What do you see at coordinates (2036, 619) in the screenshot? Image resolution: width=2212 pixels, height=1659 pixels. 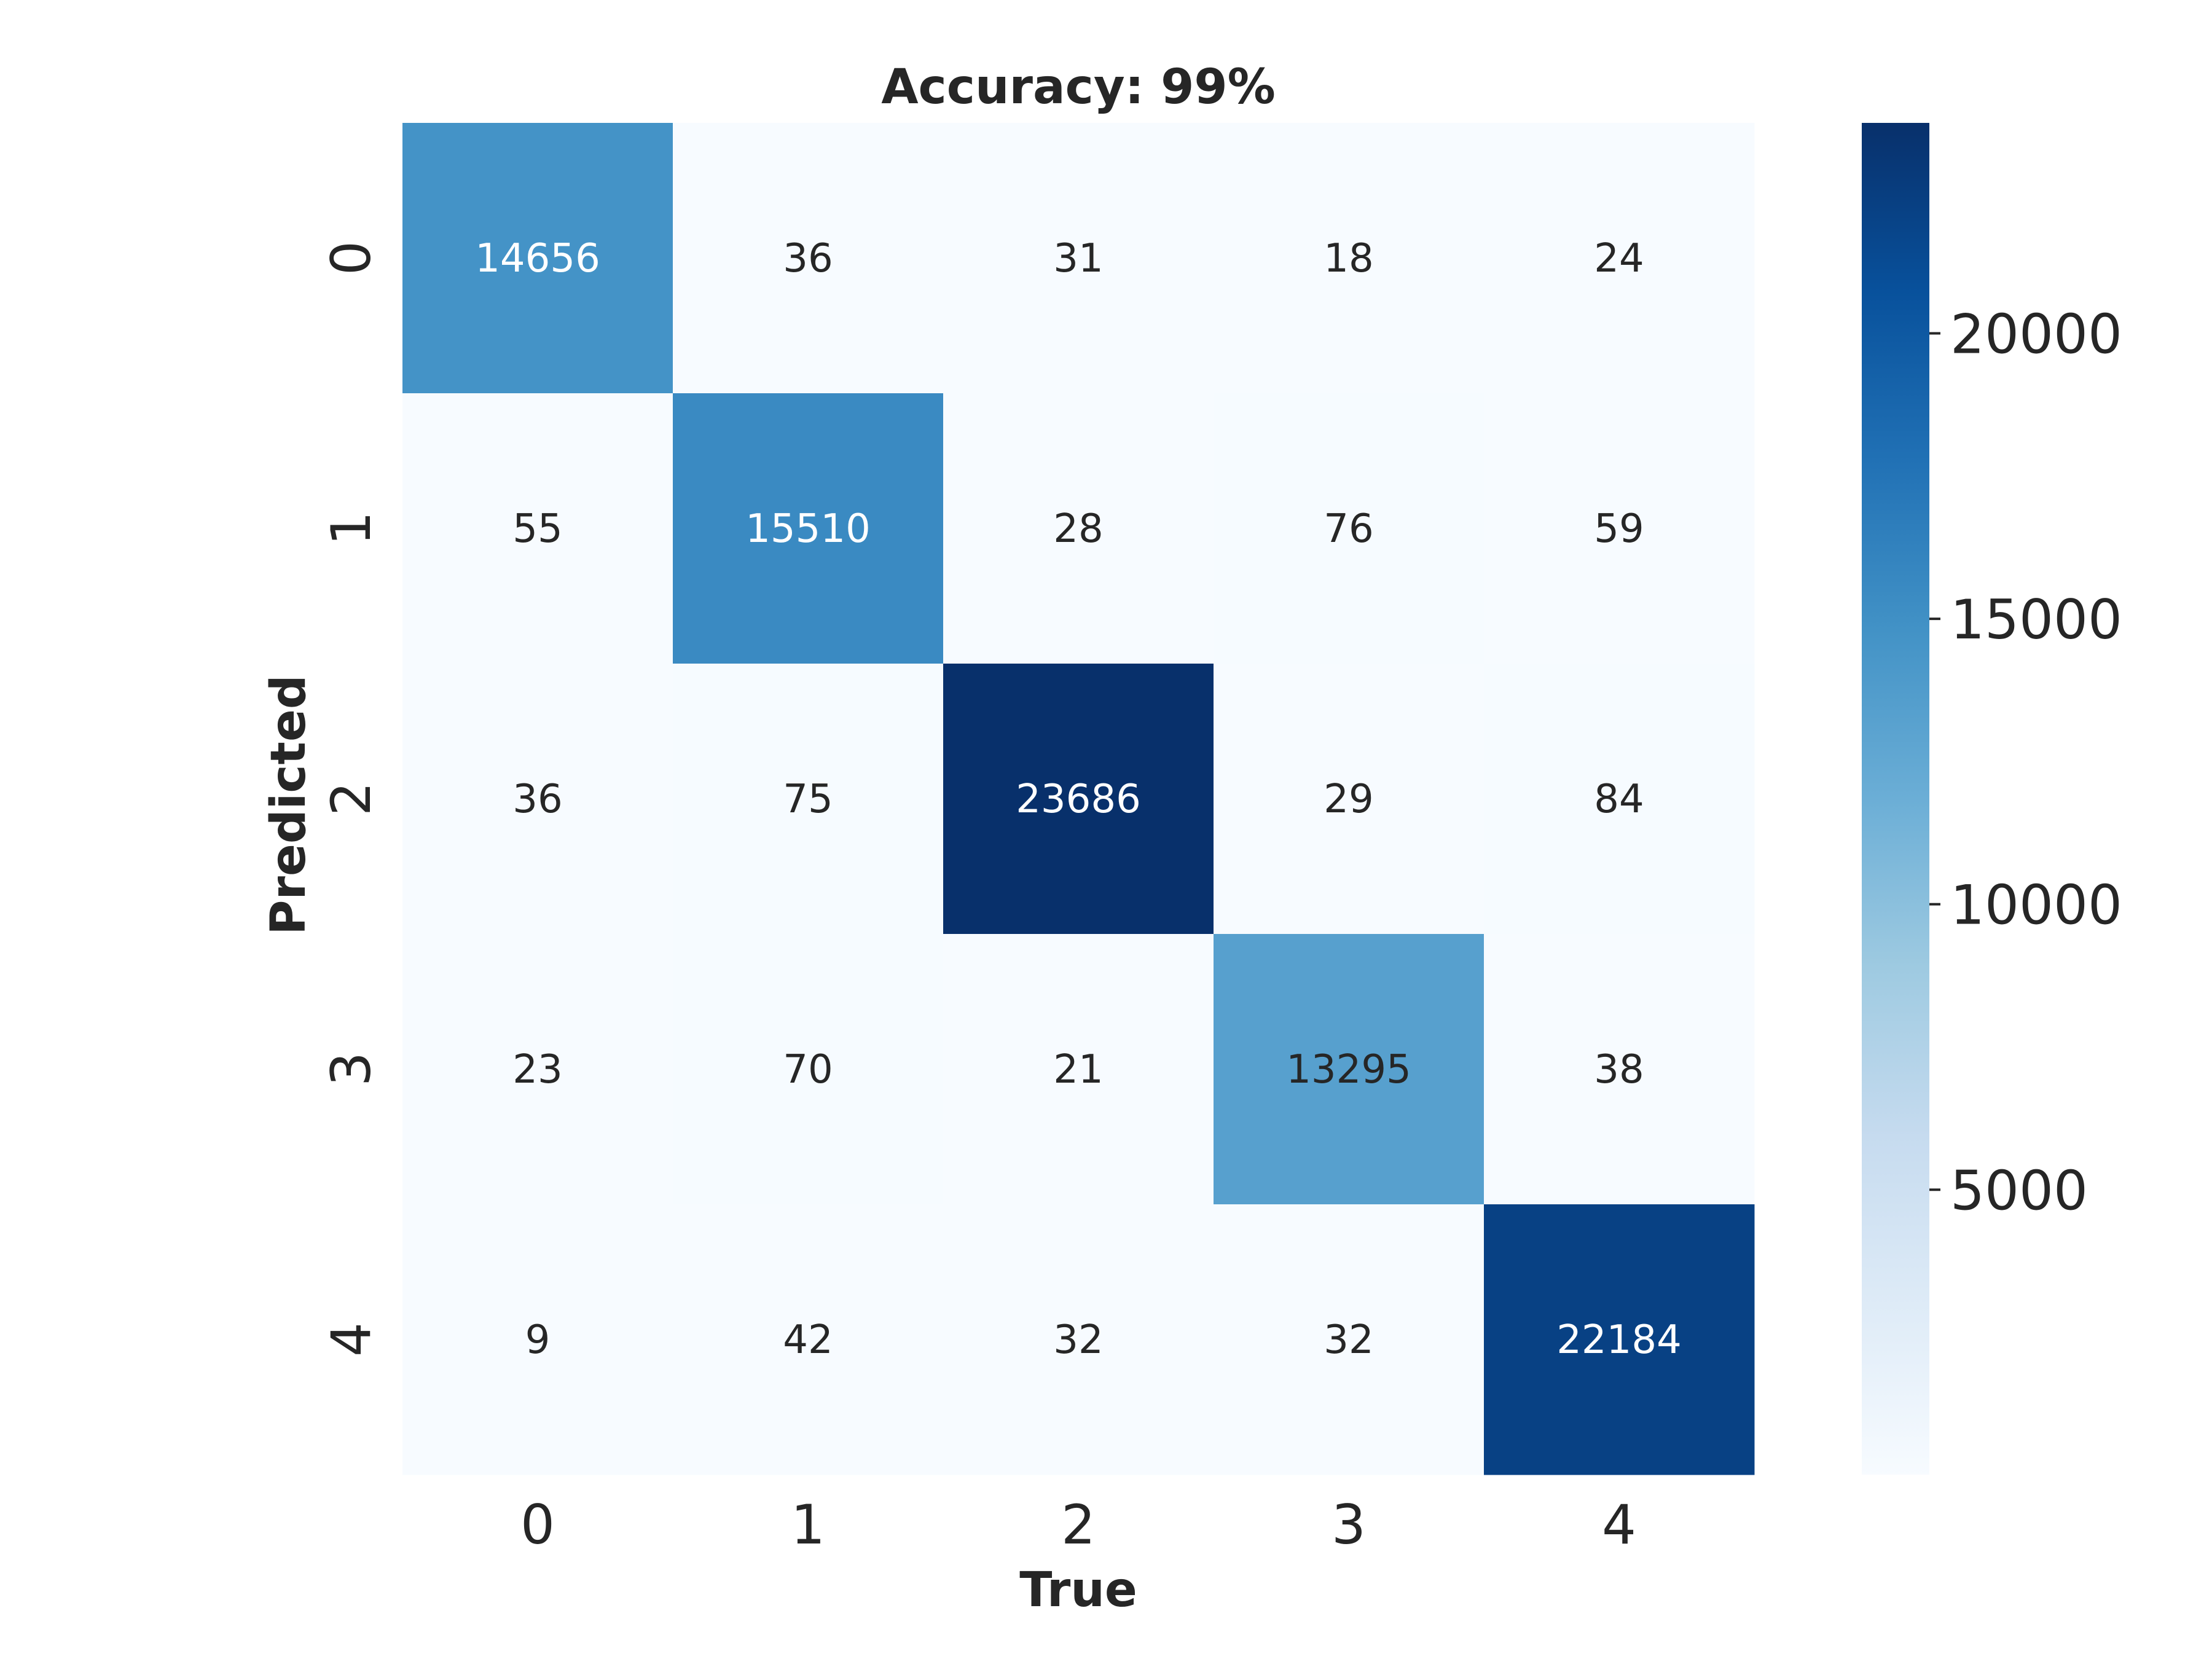 I see `colorbar-tick-label: 15000` at bounding box center [2036, 619].